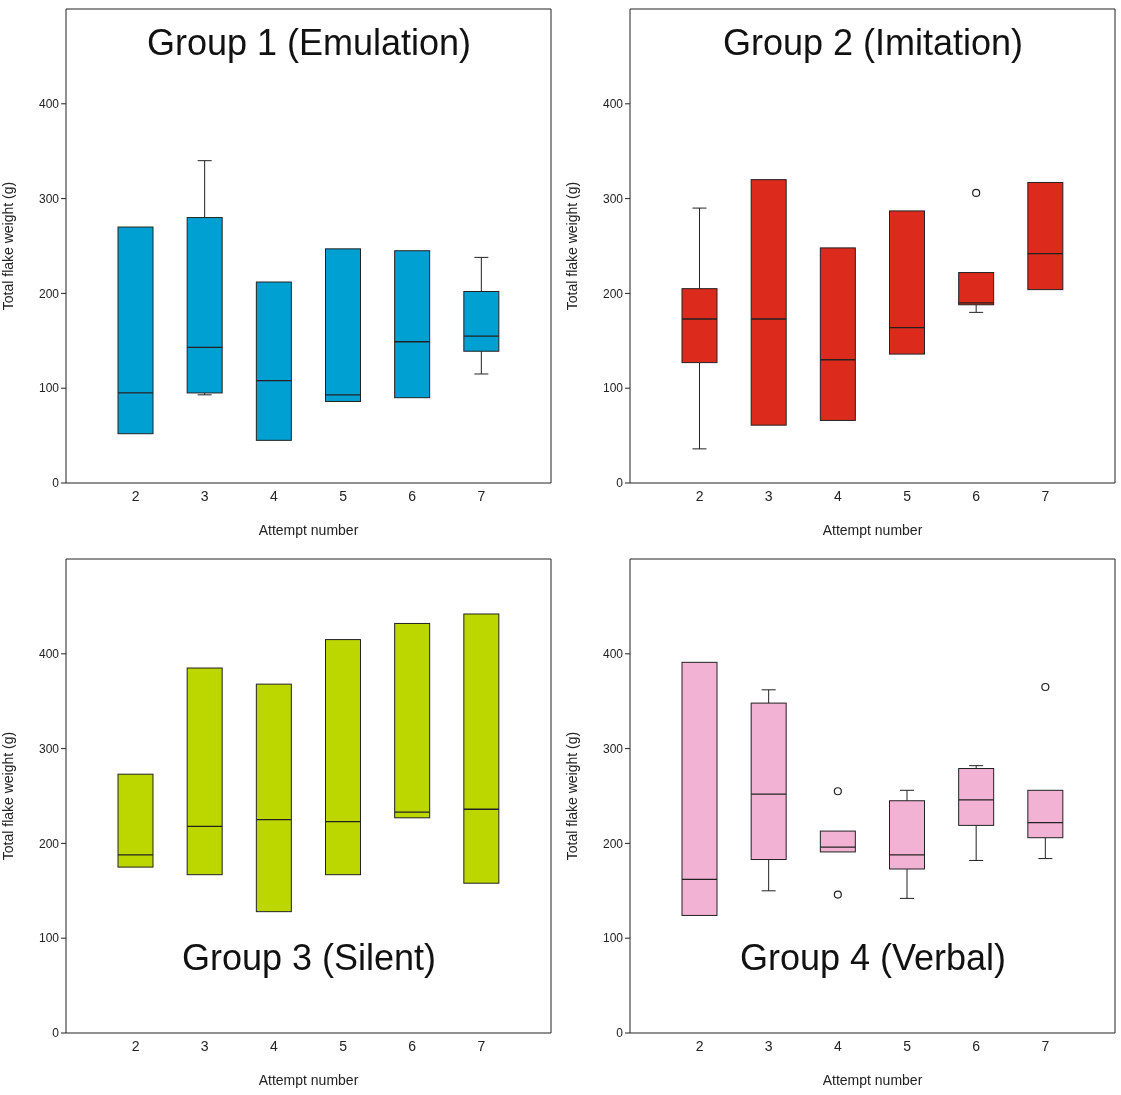 This screenshot has height=1095, width=1121. Describe the element at coordinates (309, 957) in the screenshot. I see `text: Group 3 (Silent)` at that location.